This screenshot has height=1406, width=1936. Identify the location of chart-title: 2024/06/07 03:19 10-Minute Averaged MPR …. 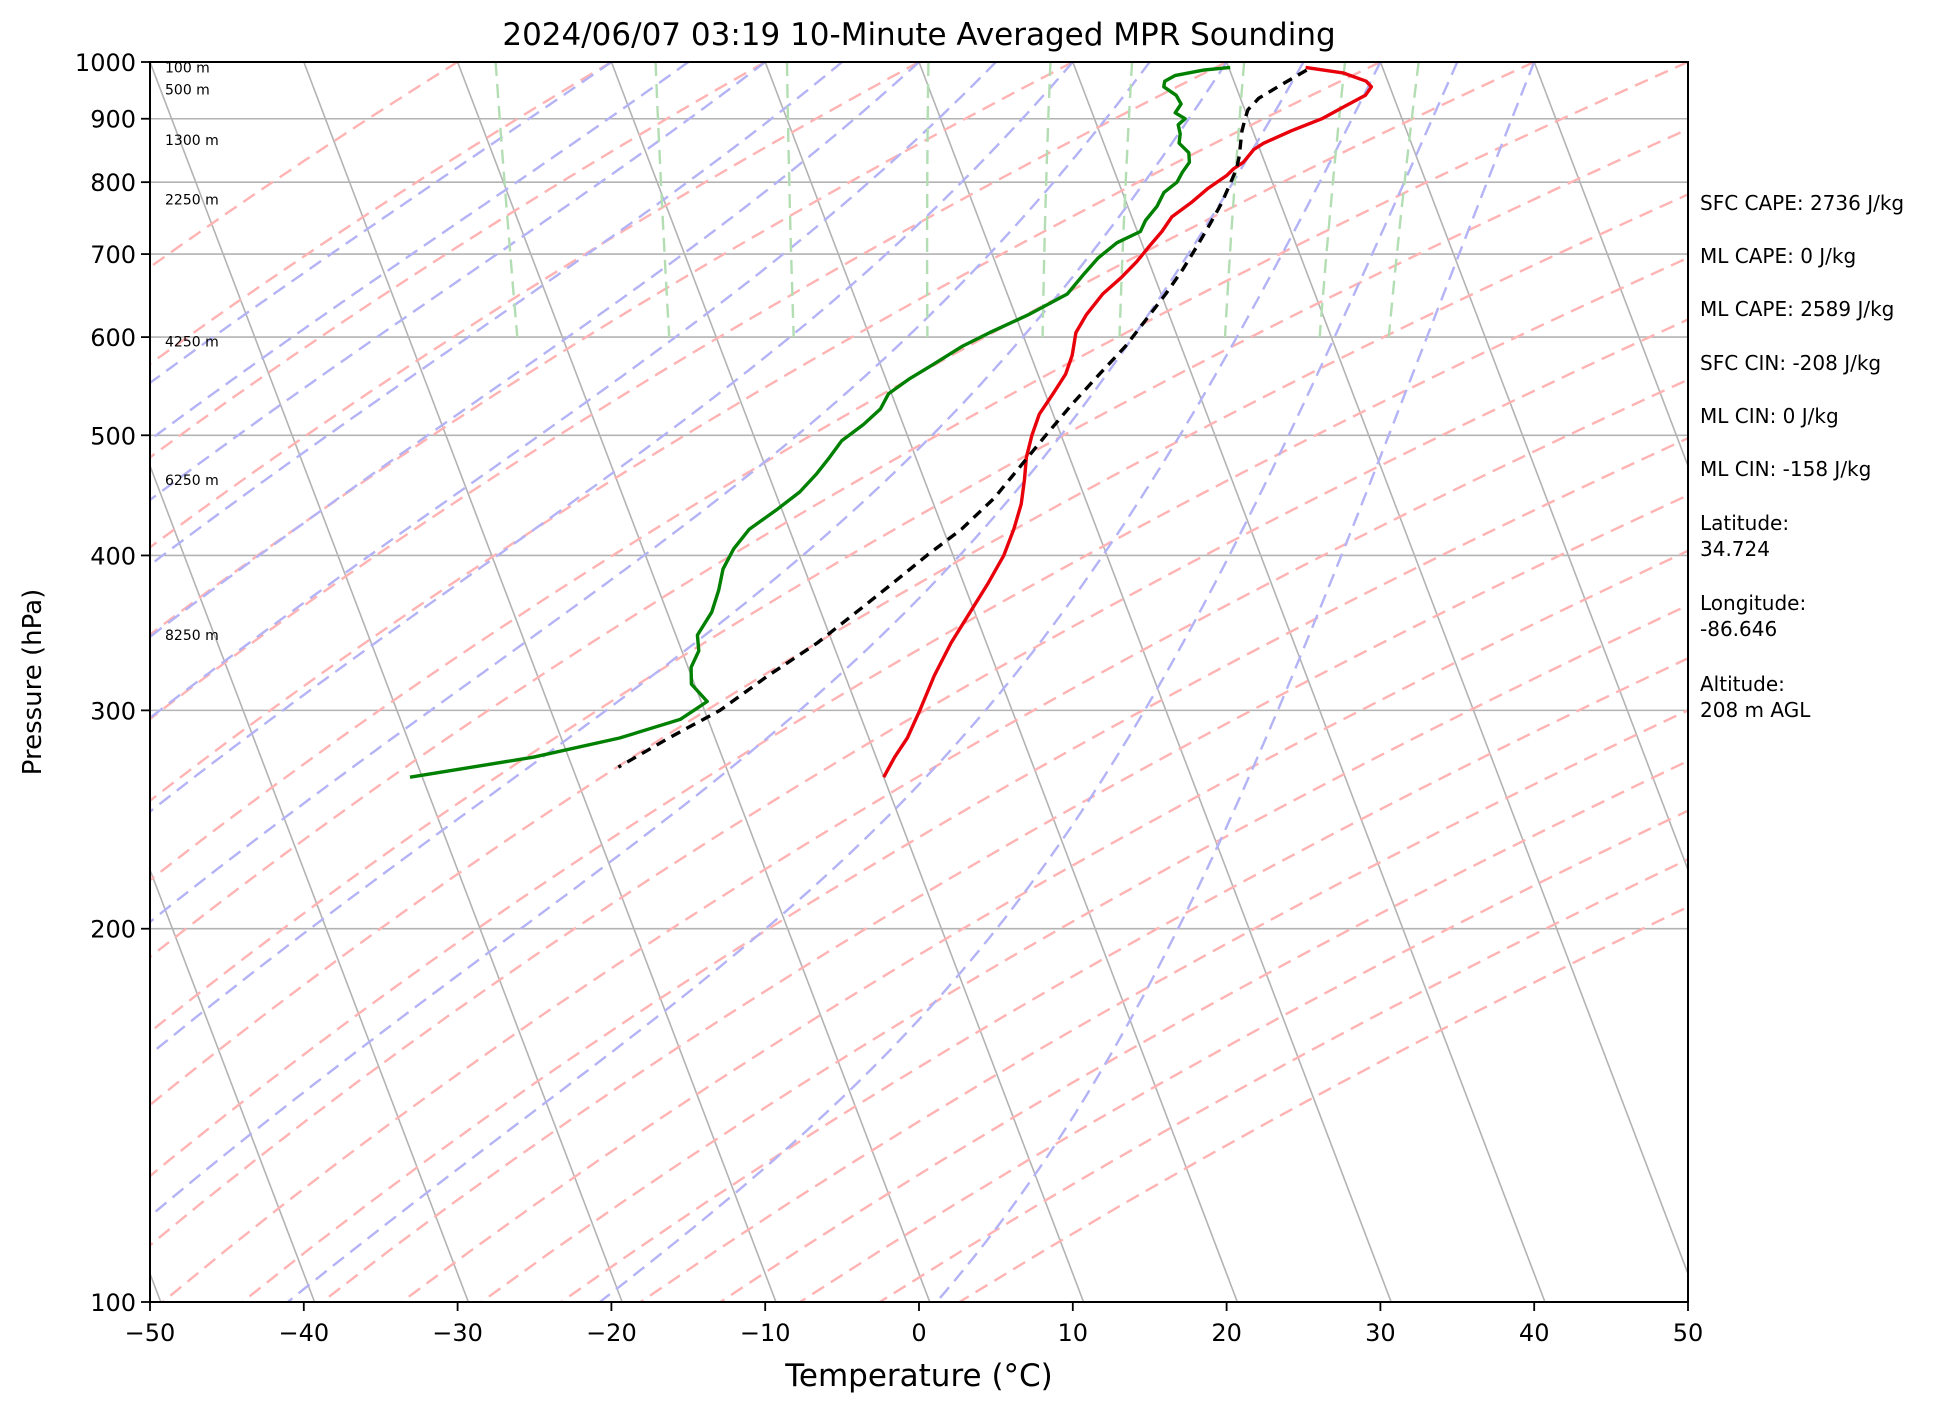
(918, 35).